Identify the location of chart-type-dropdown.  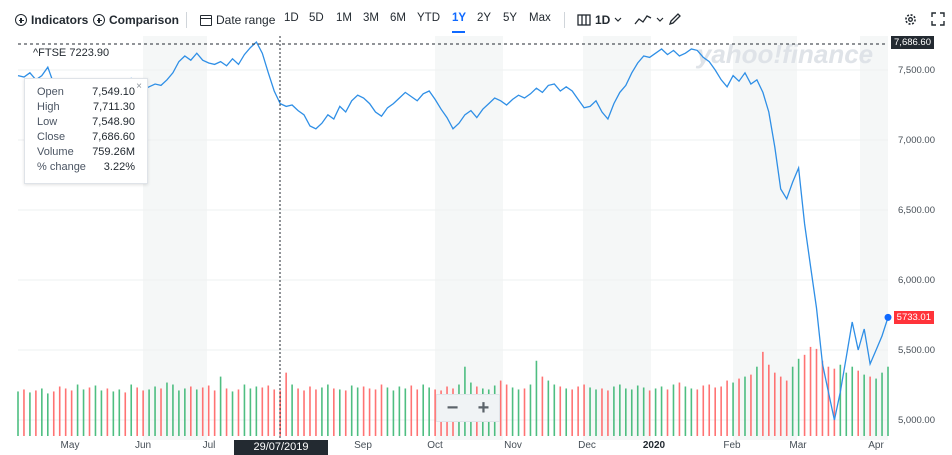
(649, 20).